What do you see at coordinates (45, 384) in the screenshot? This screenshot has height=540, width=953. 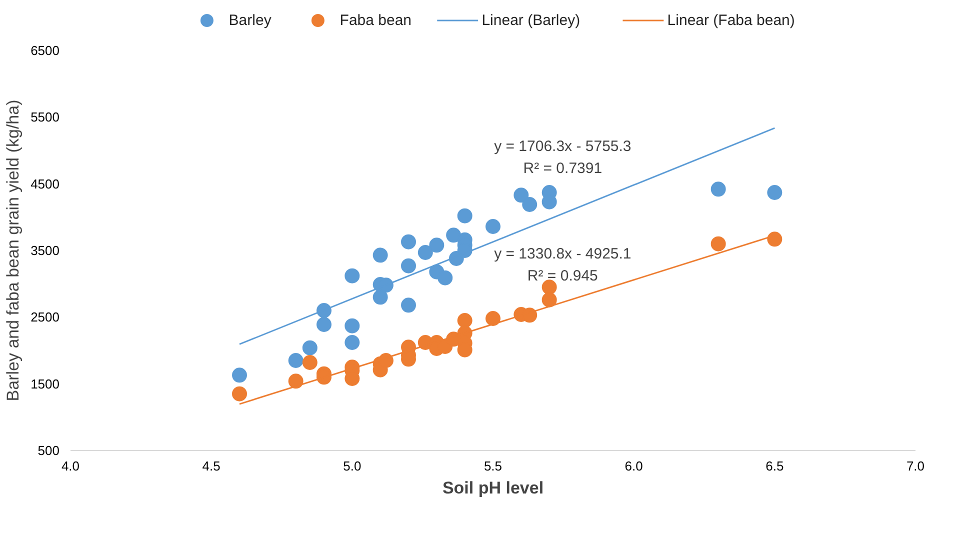 I see `y-tick-label: 1500` at bounding box center [45, 384].